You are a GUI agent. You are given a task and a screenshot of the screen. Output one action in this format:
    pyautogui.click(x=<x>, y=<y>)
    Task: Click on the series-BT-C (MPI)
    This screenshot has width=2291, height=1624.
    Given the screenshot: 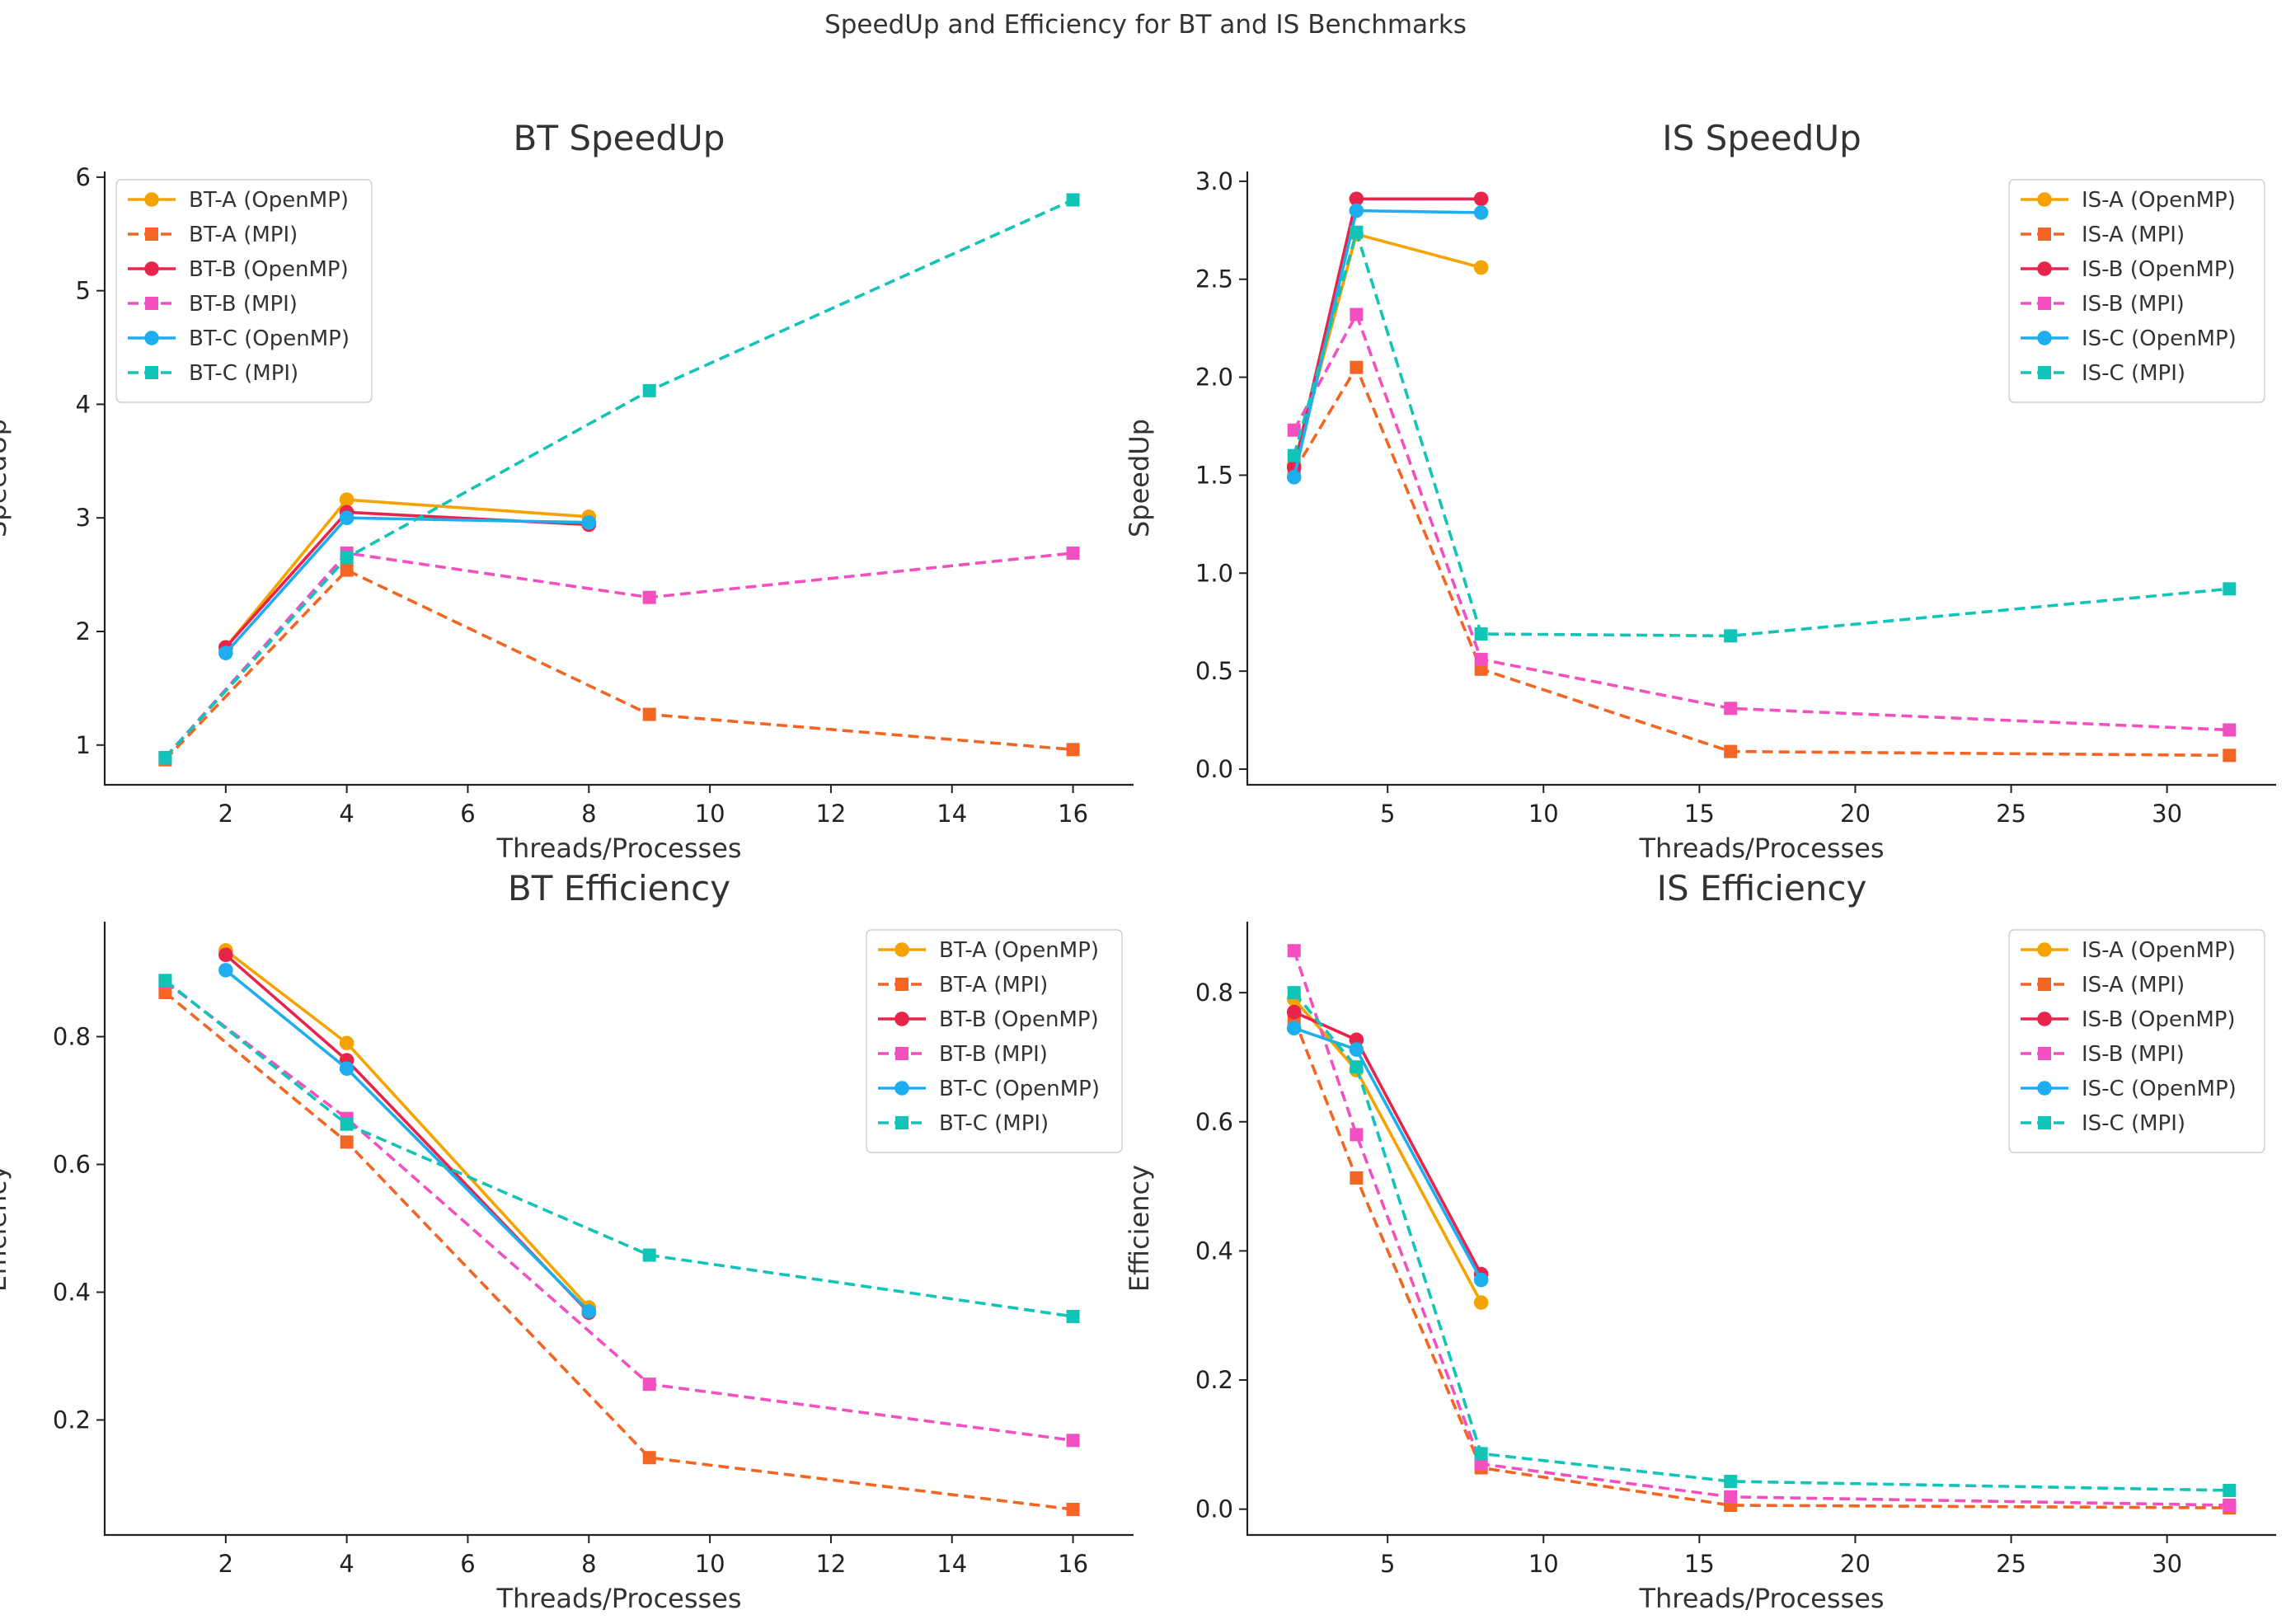 What is the action you would take?
    pyautogui.click(x=619, y=479)
    